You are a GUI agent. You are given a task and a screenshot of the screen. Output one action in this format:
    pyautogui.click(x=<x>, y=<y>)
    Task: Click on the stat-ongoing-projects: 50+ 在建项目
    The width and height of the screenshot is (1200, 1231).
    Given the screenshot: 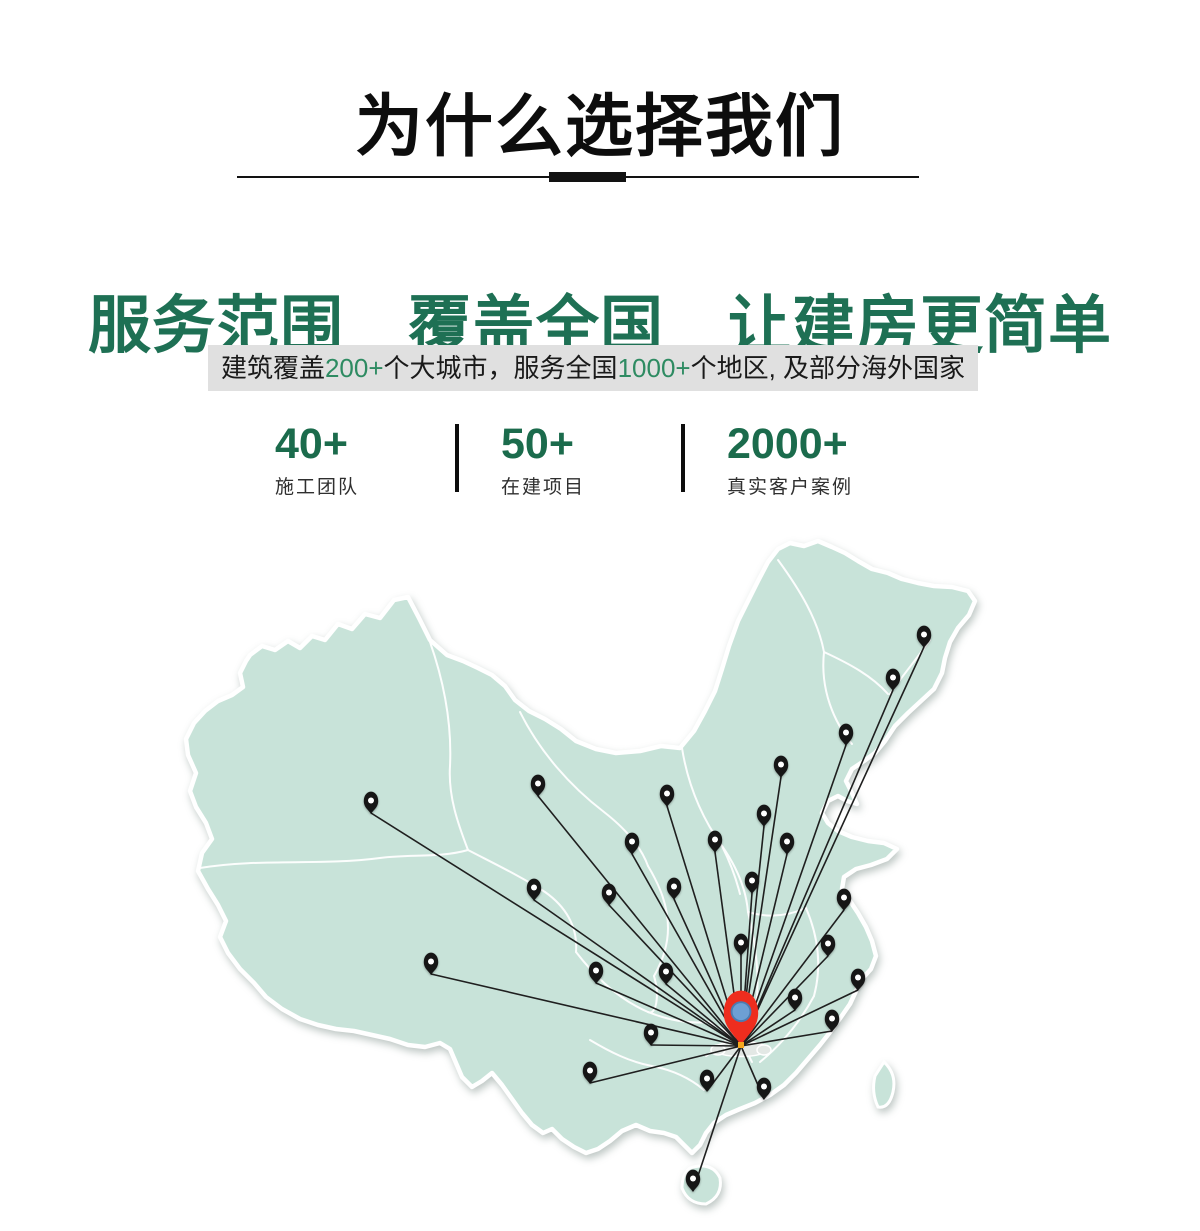 What is the action you would take?
    pyautogui.click(x=570, y=458)
    